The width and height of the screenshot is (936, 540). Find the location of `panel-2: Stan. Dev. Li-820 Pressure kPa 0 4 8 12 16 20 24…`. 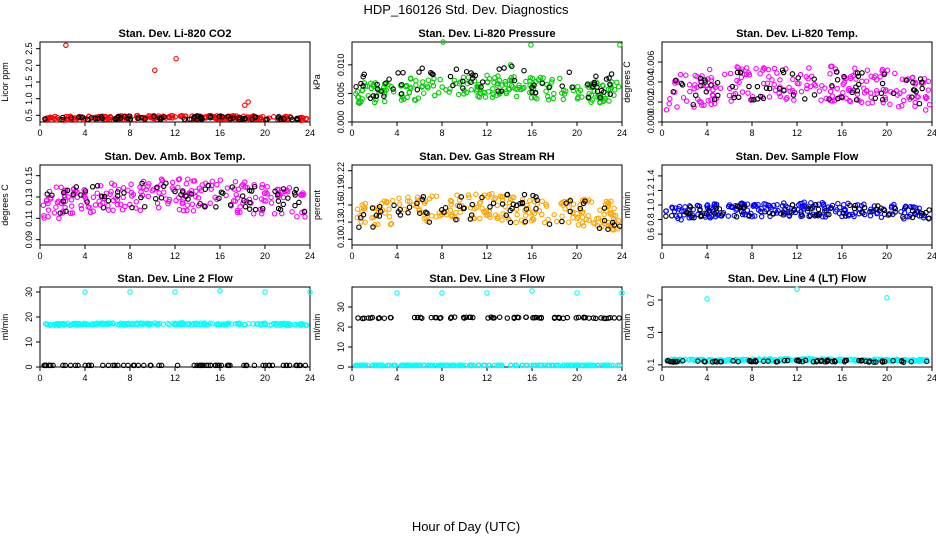

panel-2: Stan. Dev. Li-820 Pressure kPa 0 4 8 12 16 20 24… is located at coordinates (469, 83).